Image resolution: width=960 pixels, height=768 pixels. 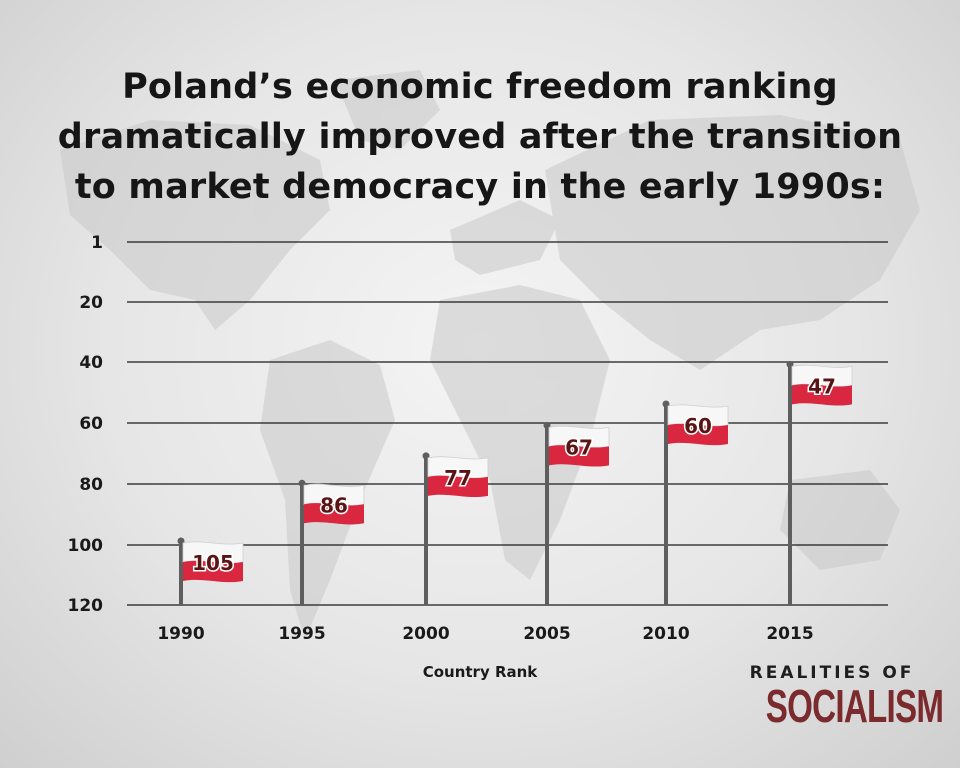 I want to click on y-tick-label: 80, so click(x=91, y=485).